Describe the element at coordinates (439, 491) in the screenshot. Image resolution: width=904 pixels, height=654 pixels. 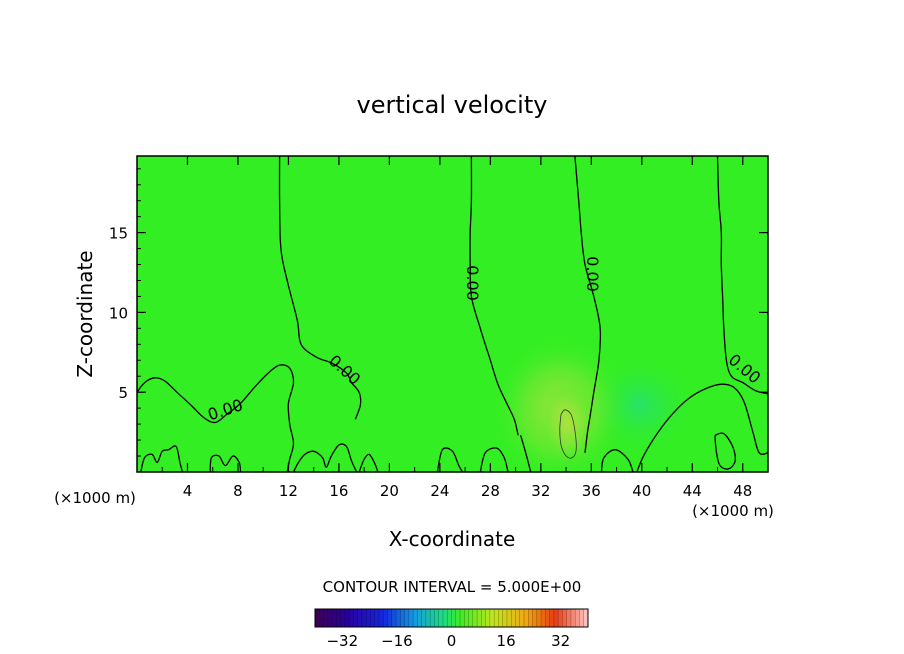
I see `x-tick-label: 24` at that location.